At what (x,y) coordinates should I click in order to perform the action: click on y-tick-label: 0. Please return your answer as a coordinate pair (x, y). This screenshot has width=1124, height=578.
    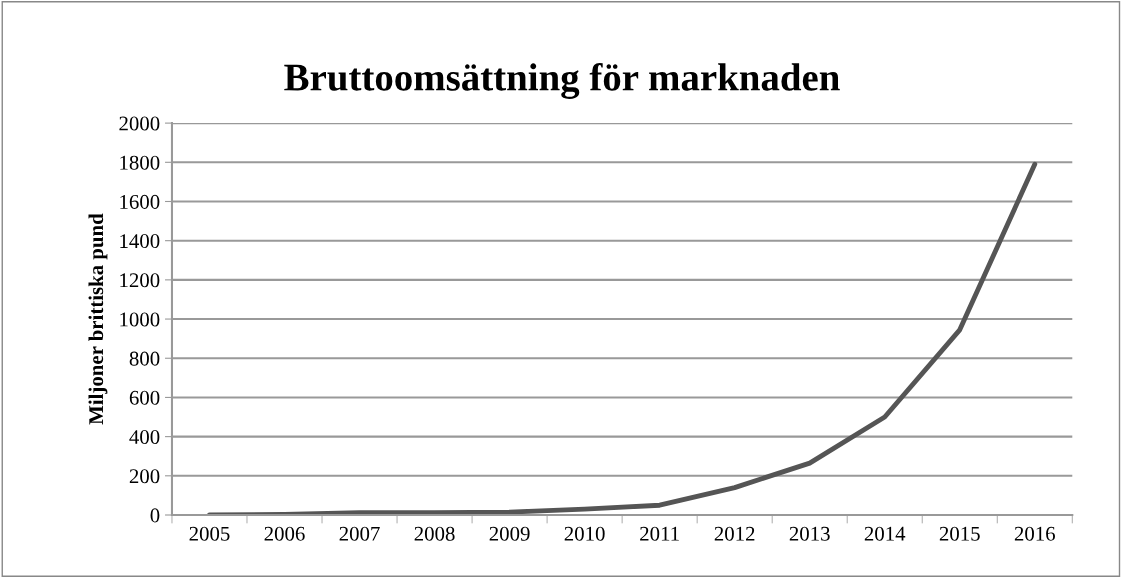
    Looking at the image, I should click on (155, 515).